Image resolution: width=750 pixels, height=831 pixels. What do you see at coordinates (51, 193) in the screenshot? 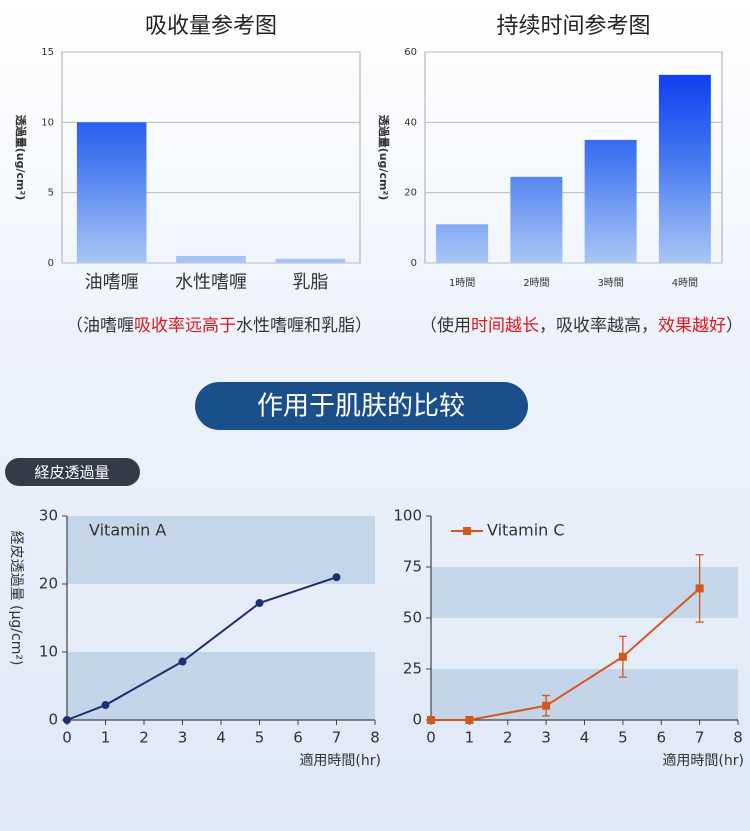
I see `y-tick-label: 5` at bounding box center [51, 193].